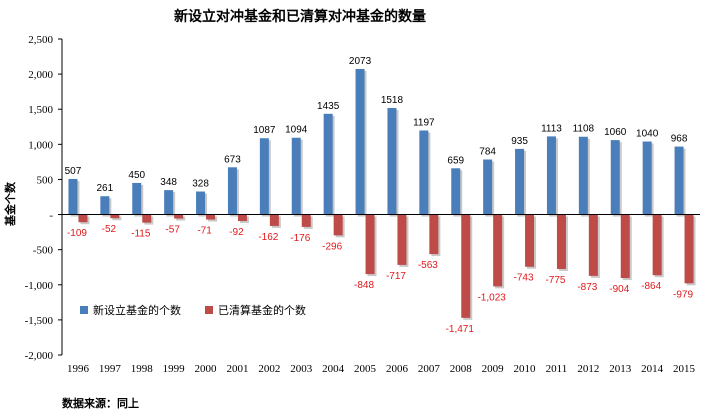 The width and height of the screenshot is (720, 416). What do you see at coordinates (620, 369) in the screenshot?
I see `x-tick-label: 2013` at bounding box center [620, 369].